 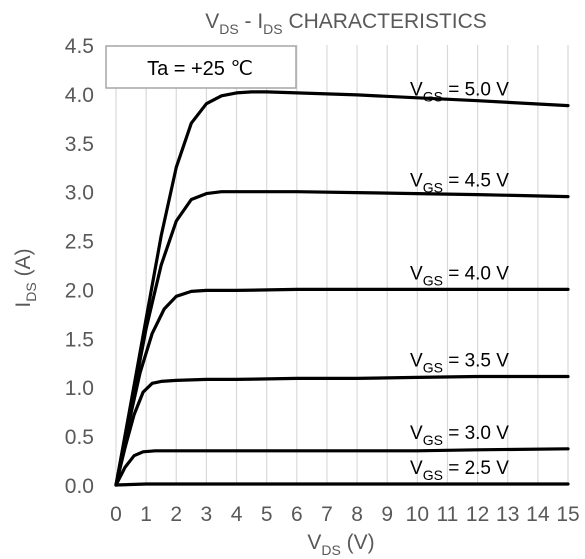 I want to click on series-line-vgs-2.5, so click(x=342, y=484).